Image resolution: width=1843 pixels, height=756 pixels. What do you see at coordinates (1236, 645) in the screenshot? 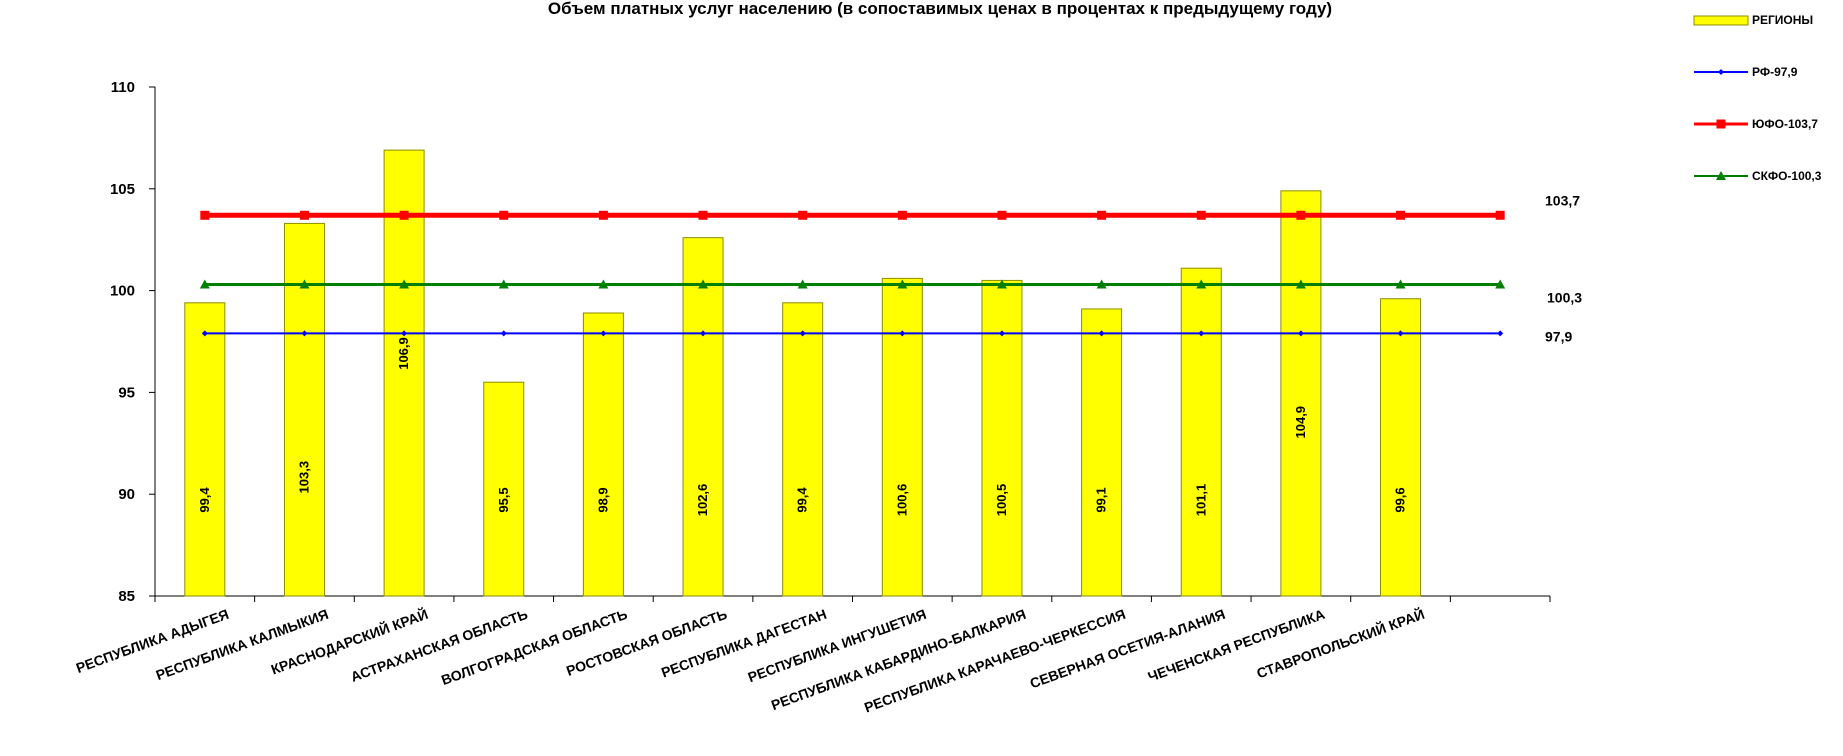
I see `category-label: ЧЕЧЕНСКАЯ РЕСПУБЛИКА` at bounding box center [1236, 645].